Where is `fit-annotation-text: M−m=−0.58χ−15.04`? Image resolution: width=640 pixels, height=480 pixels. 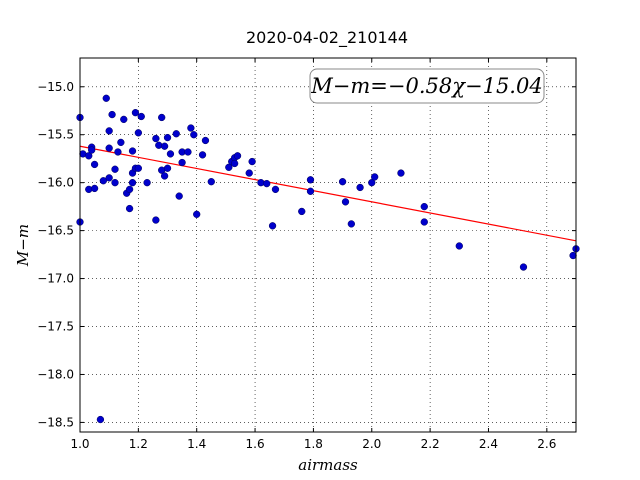
fit-annotation-text: M−m=−0.58χ−15.04 is located at coordinates (426, 86).